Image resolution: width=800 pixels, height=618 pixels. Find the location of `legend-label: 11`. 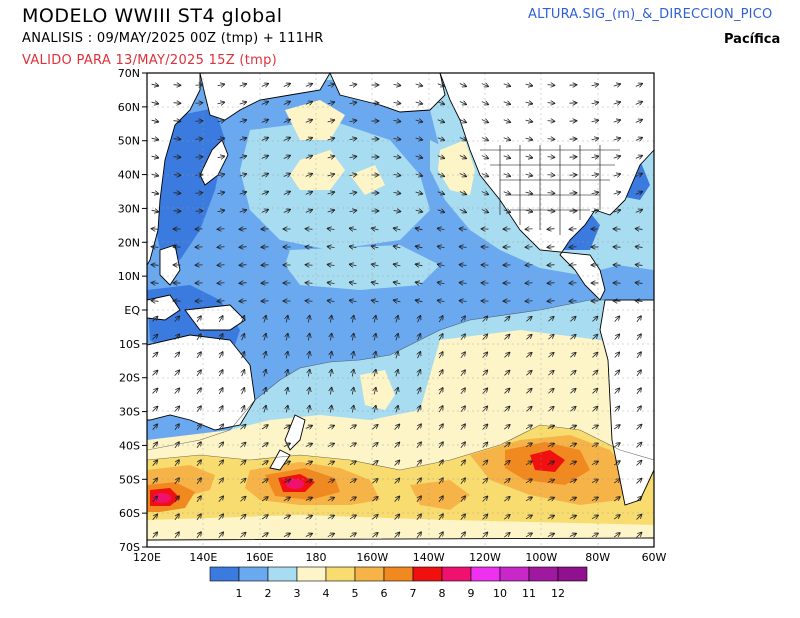

legend-label: 11 is located at coordinates (529, 593).